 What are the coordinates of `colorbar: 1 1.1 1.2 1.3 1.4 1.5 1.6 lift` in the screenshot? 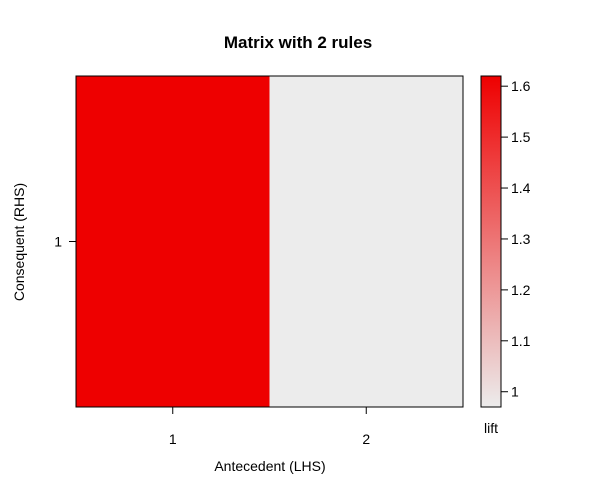 It's located at (505, 255).